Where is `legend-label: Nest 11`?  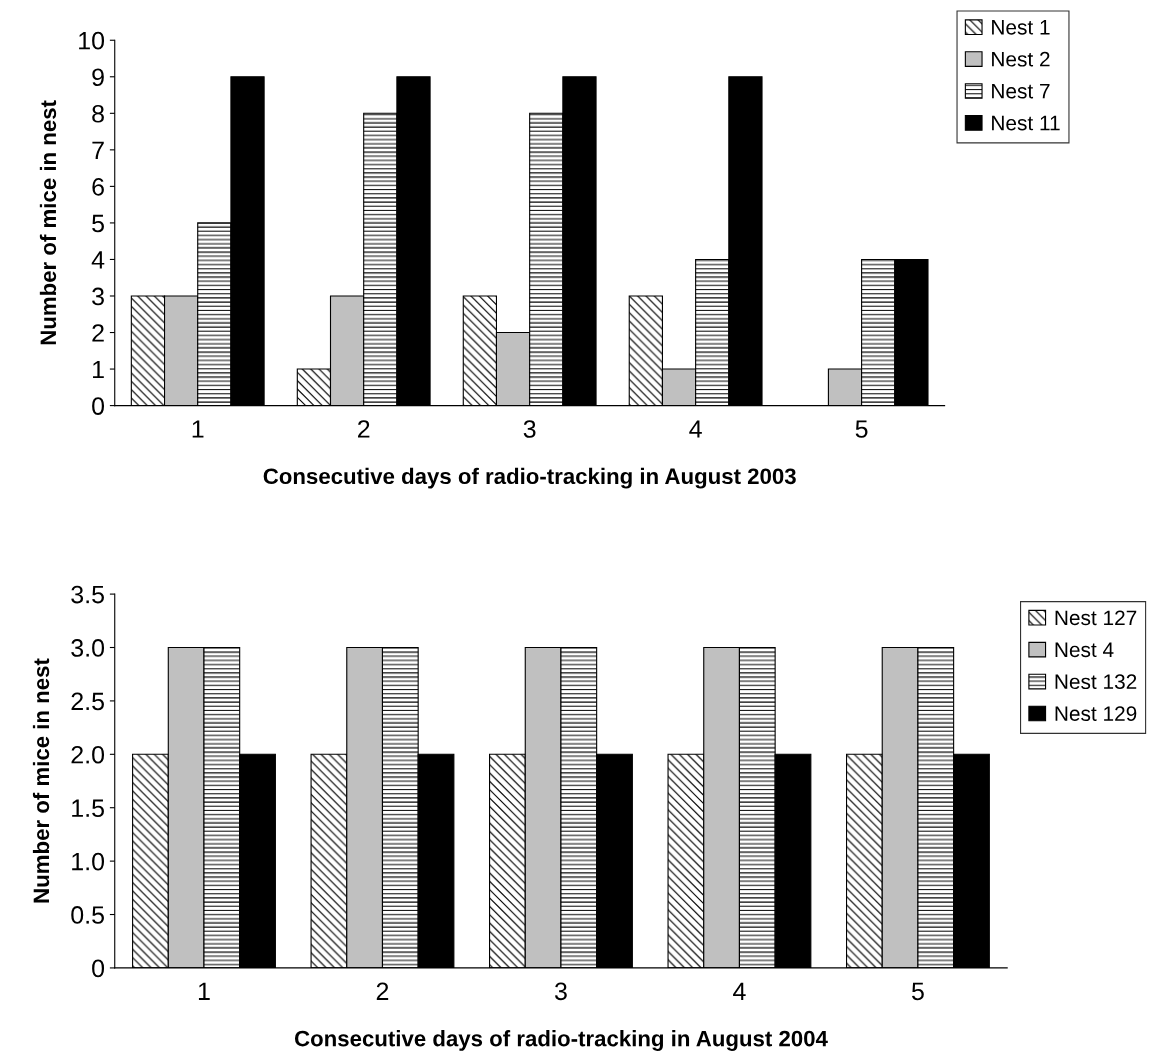
legend-label: Nest 11 is located at coordinates (1026, 123).